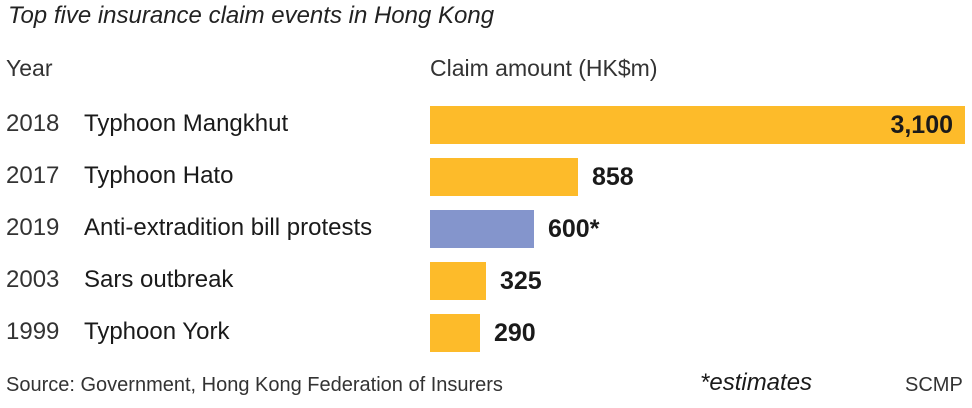 This screenshot has height=408, width=972. Describe the element at coordinates (33, 123) in the screenshot. I see `year-label: 2018` at that location.